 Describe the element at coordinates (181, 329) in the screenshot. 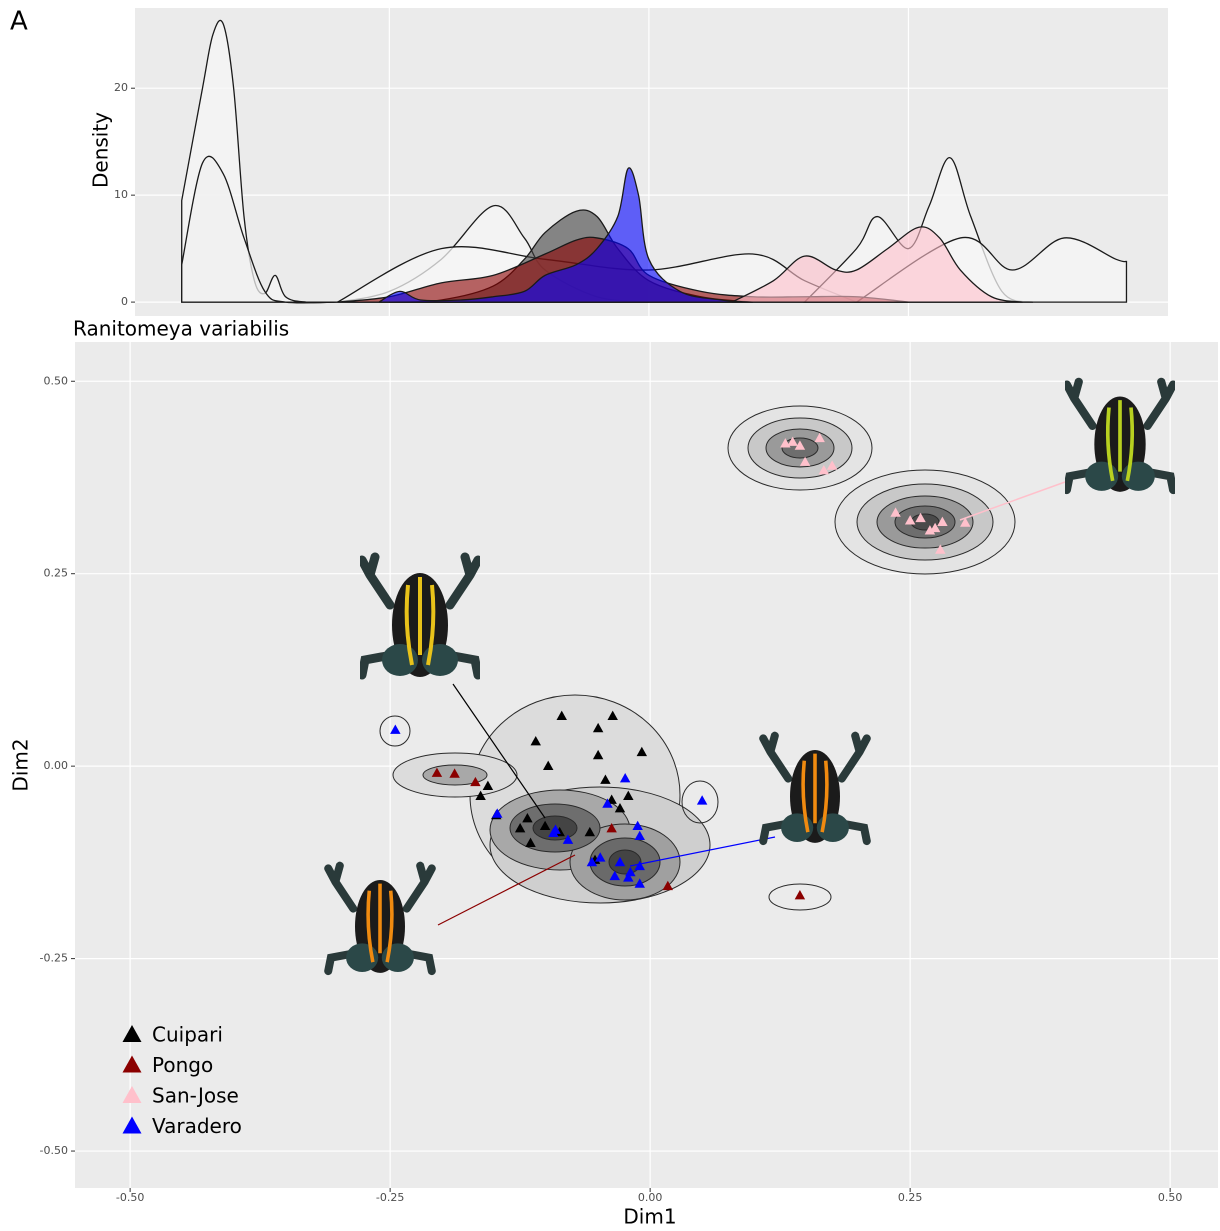

I see `chart-title: Ranitomeya variabilis` at that location.